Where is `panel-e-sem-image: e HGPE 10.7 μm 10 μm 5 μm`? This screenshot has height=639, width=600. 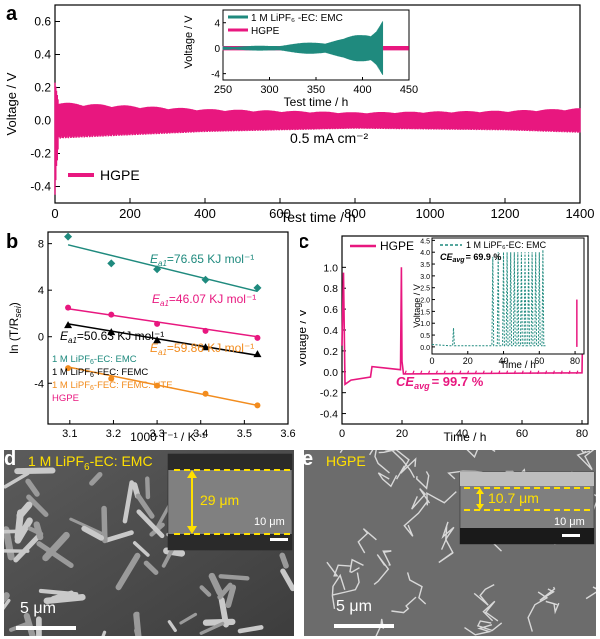 panel-e-sem-image: e HGPE 10.7 μm 10 μm 5 μm is located at coordinates (450, 543).